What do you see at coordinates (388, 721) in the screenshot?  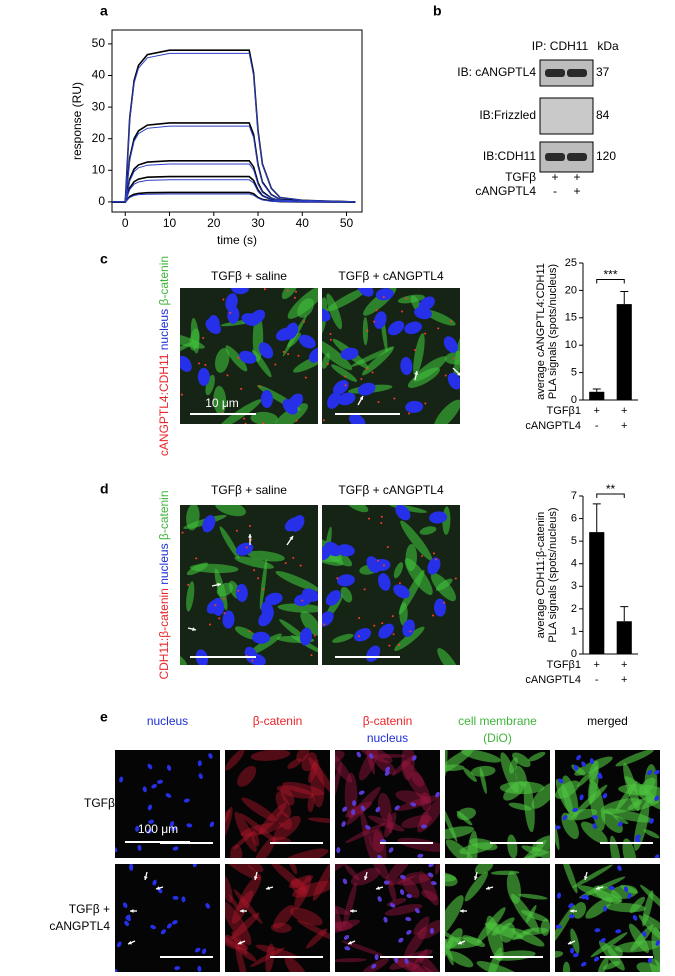 I see `column-header: β-catenin` at bounding box center [388, 721].